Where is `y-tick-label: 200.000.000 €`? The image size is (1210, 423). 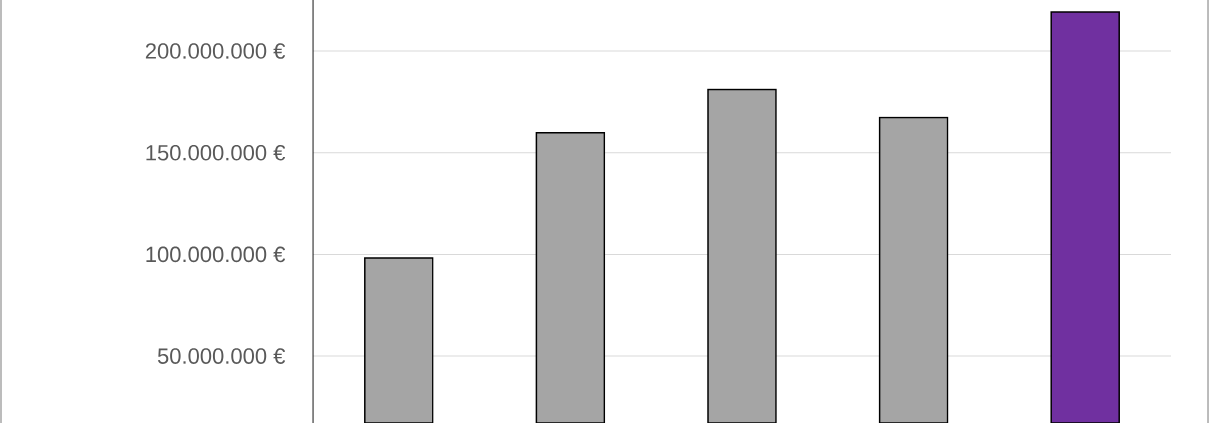 y-tick-label: 200.000.000 € is located at coordinates (215, 51).